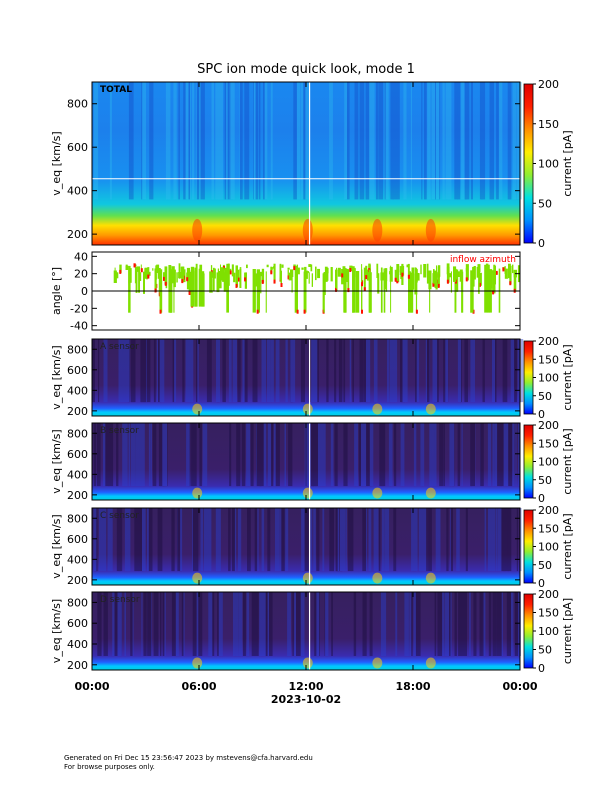 This screenshot has width=612, height=792. Describe the element at coordinates (307, 141) in the screenshot. I see `spectrogram-streaks` at that location.